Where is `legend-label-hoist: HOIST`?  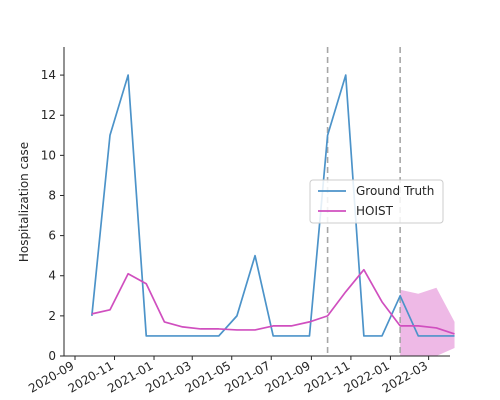
legend-label-hoist: HOIST is located at coordinates (375, 211).